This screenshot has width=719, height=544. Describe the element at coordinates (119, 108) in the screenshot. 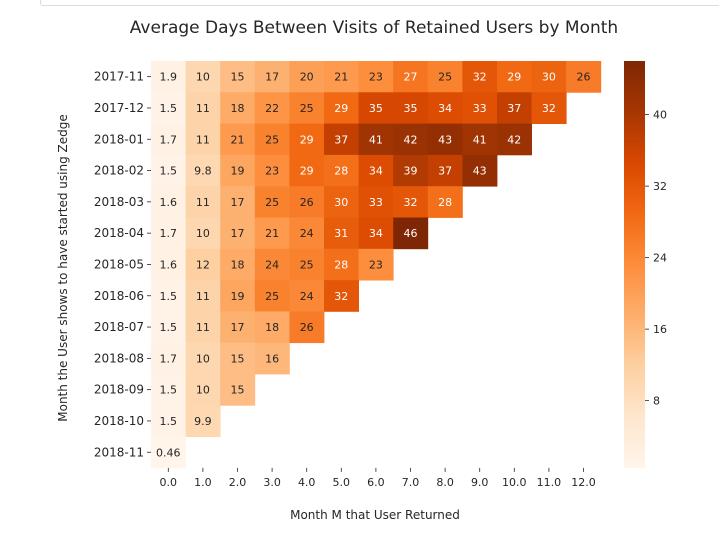

I see `y-tick-label: 2017-12` at that location.